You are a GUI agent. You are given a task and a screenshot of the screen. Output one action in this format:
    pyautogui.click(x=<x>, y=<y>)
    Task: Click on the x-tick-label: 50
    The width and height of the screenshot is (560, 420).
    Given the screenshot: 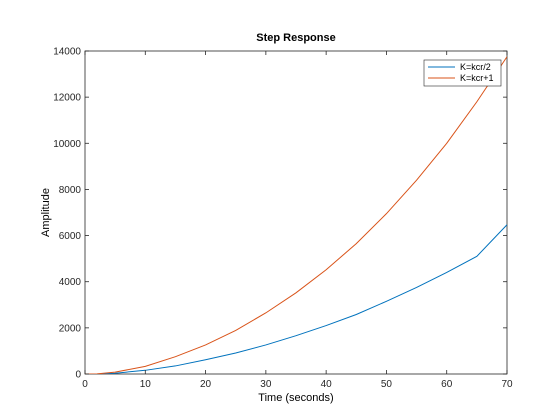 What is the action you would take?
    pyautogui.click(x=387, y=384)
    